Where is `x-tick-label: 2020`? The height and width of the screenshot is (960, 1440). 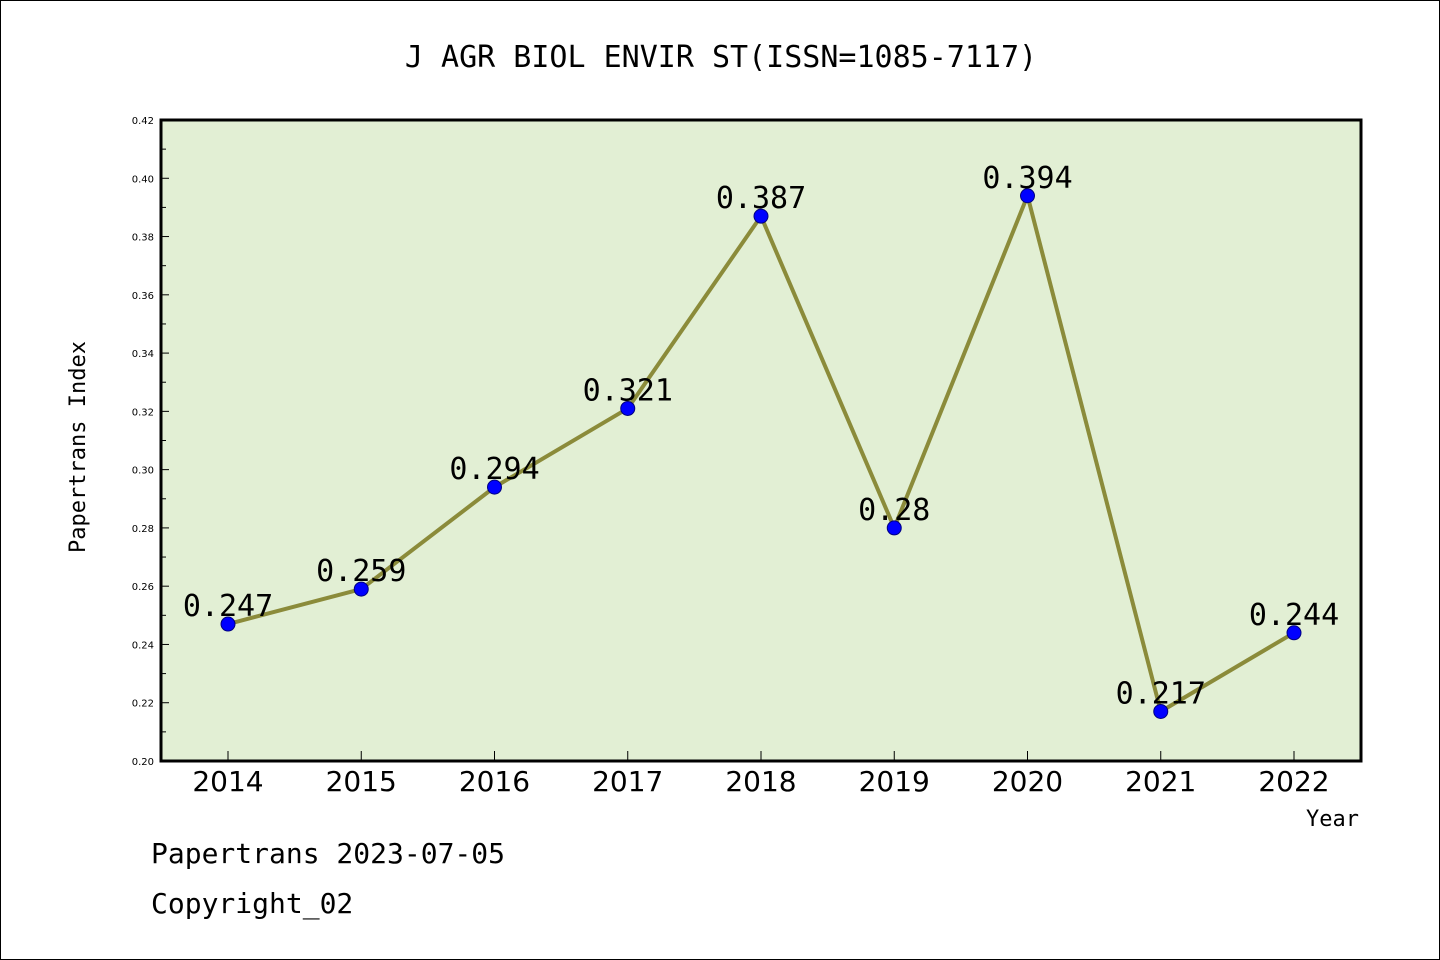 x-tick-label: 2020 is located at coordinates (1027, 781).